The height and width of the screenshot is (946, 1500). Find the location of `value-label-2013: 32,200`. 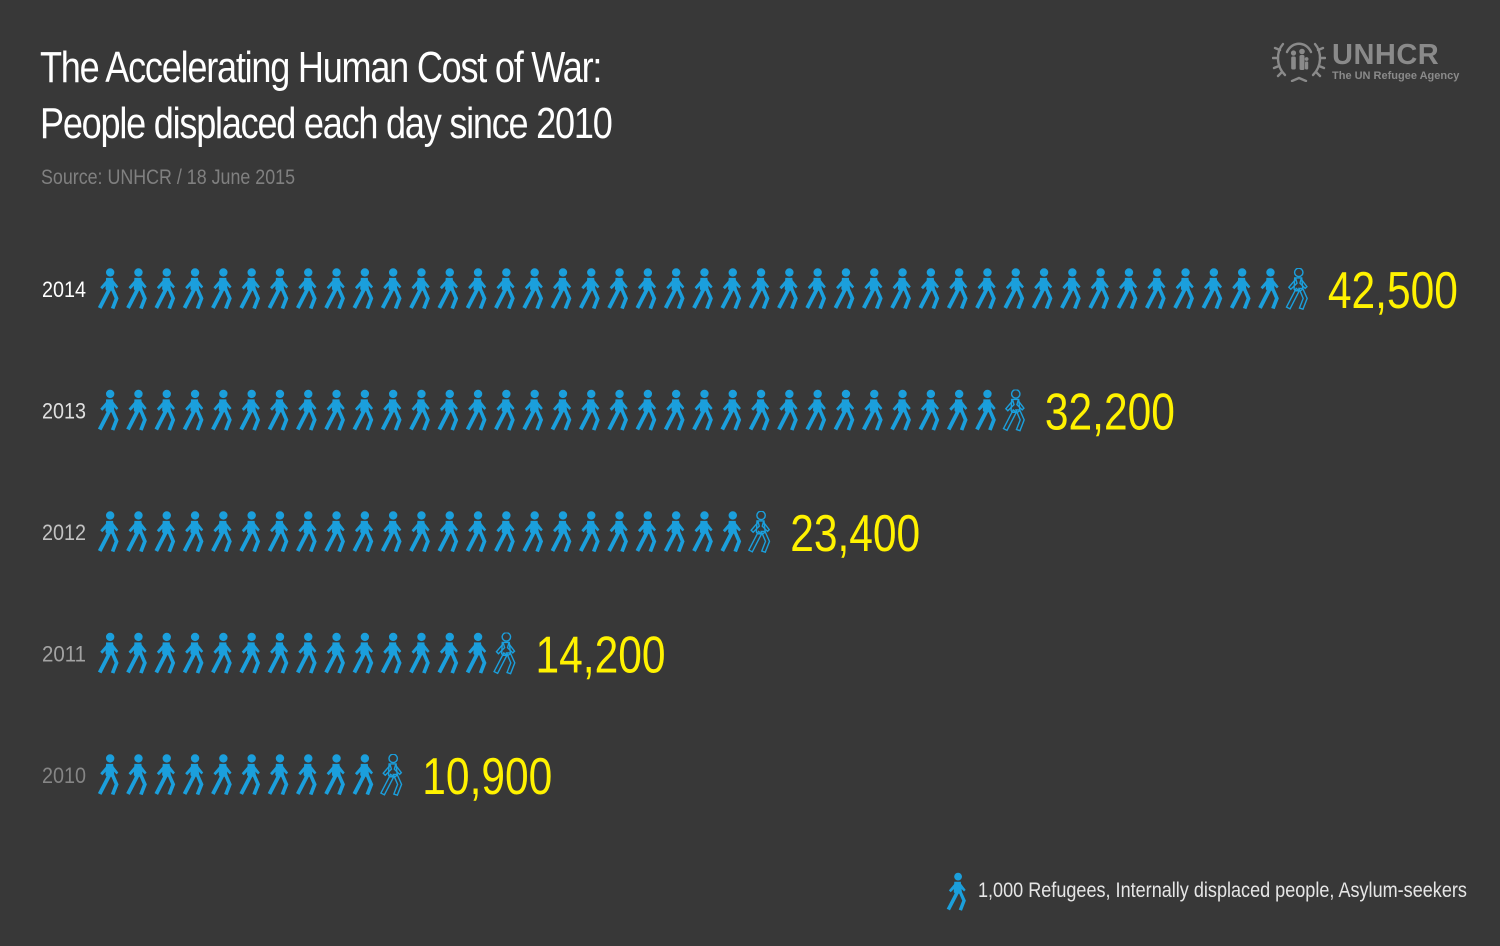

value-label-2013: 32,200 is located at coordinates (1110, 413).